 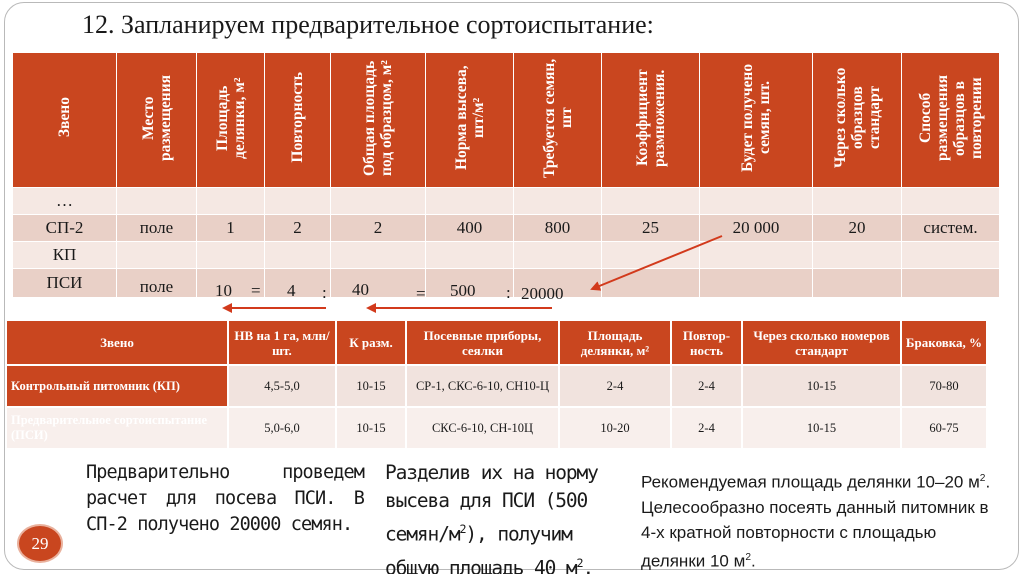 I want to click on header-cell: Посевные приборы, сеялки, so click(x=482, y=342).